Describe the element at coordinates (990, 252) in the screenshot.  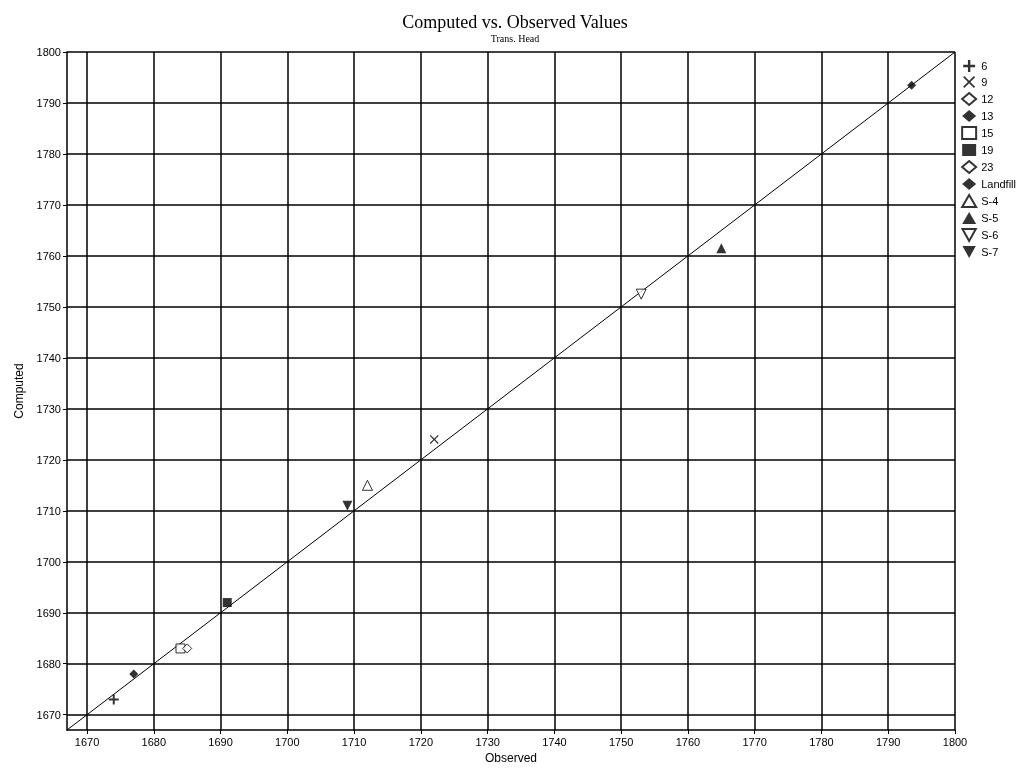
I see `legend-label: S-7` at that location.